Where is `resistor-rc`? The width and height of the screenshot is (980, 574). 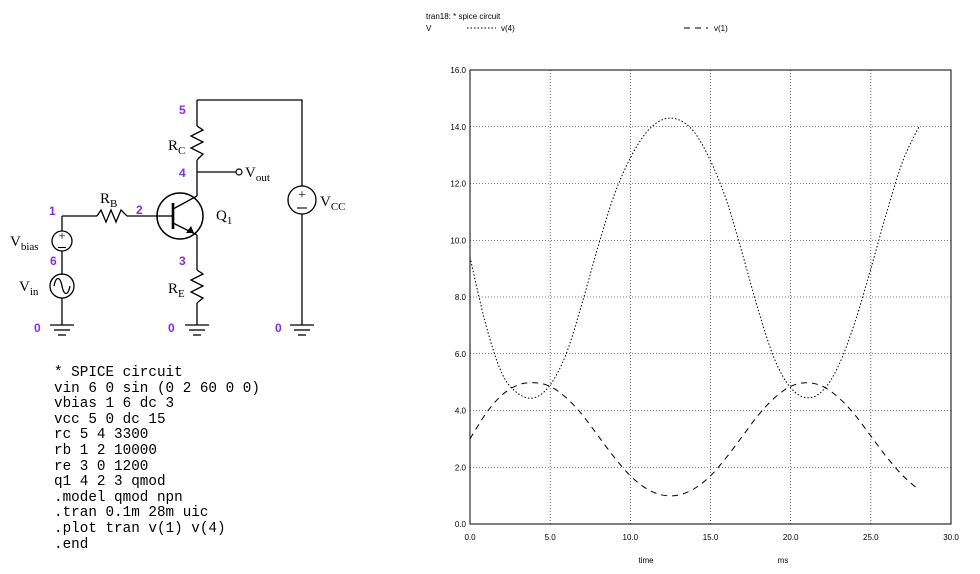 resistor-rc is located at coordinates (197, 143).